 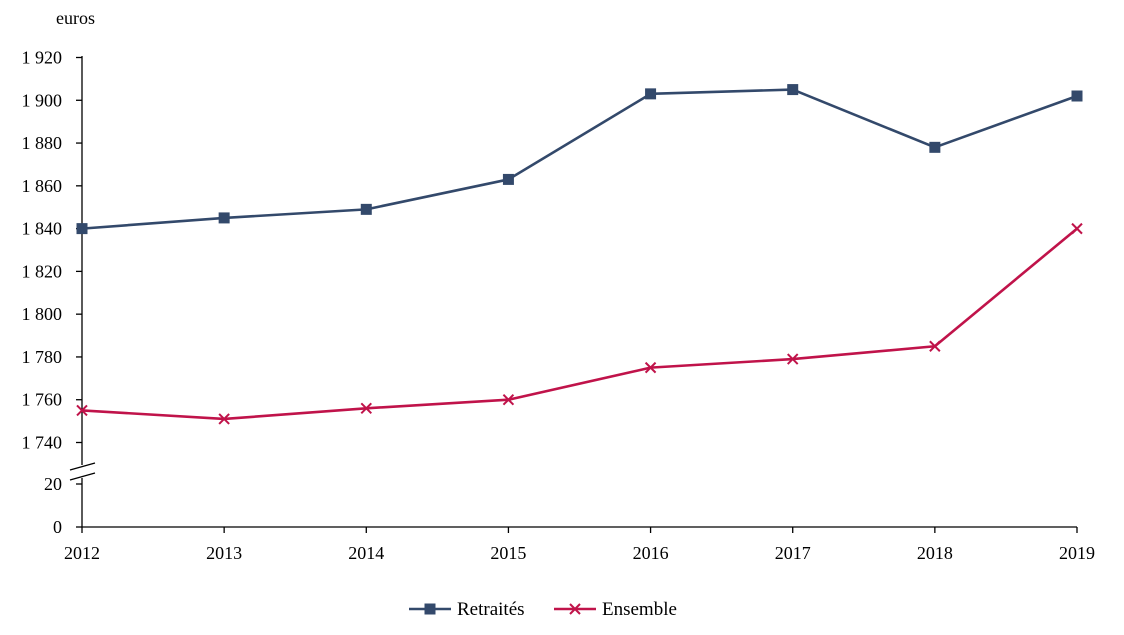 I want to click on x-tick-label: 2012, so click(x=82, y=553).